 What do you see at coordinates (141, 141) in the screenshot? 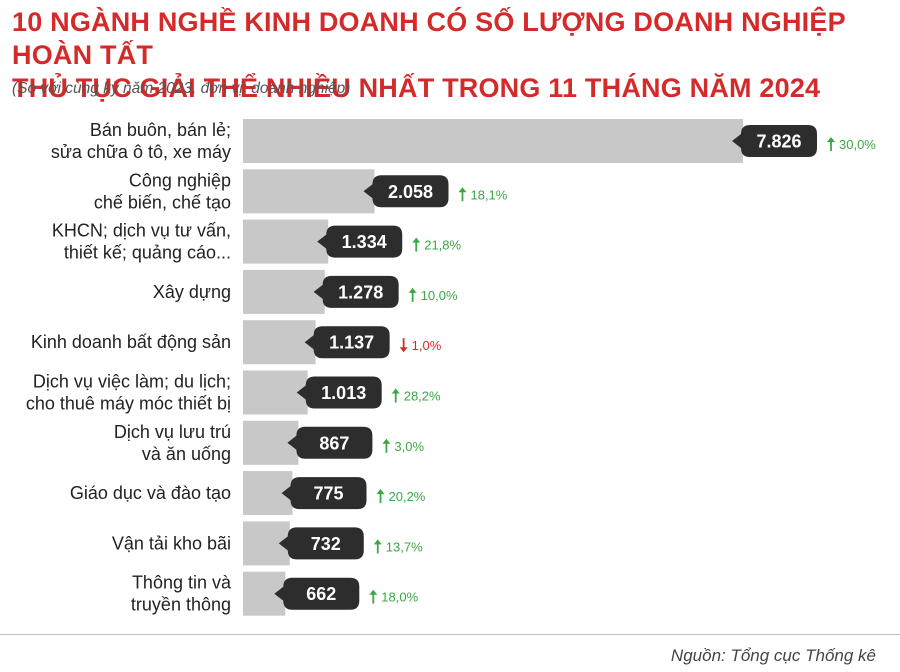
I see `category-label: Bán buôn, bán lẻ; sửa chữa ô tô, xe máy` at bounding box center [141, 141].